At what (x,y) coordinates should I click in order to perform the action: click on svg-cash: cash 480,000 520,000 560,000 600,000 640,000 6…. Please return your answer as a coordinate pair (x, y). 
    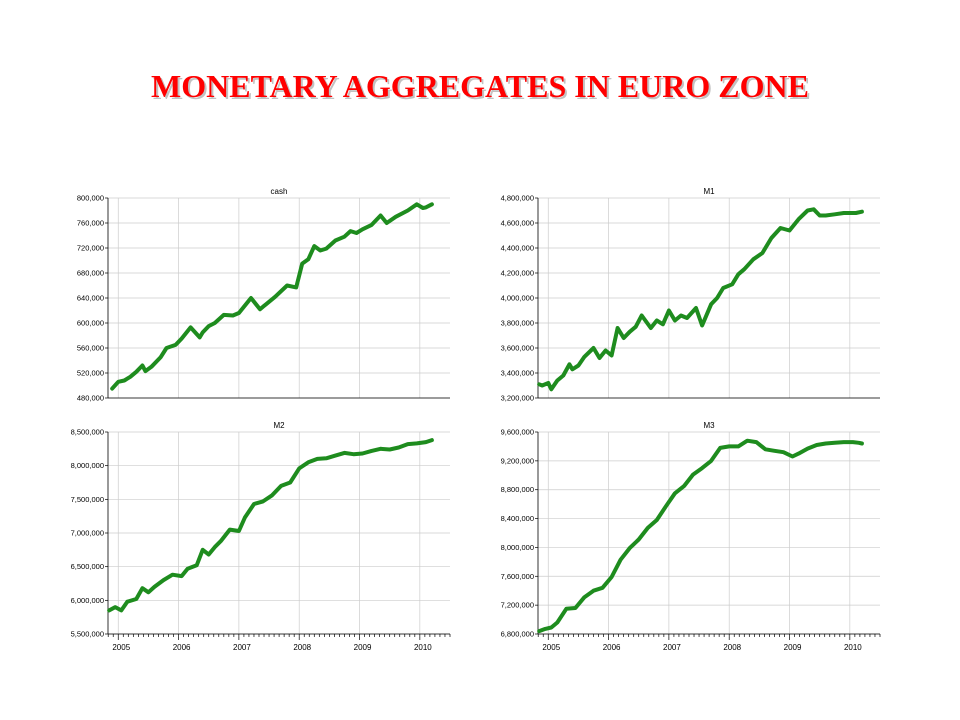
    Looking at the image, I should click on (263, 295).